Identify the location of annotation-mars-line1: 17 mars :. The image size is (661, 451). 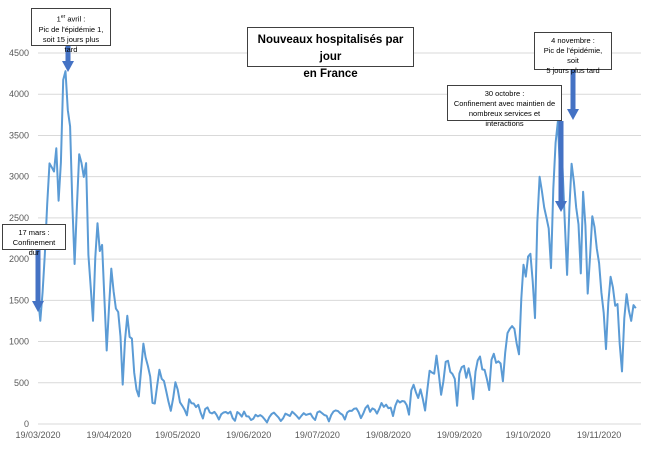
(34, 232).